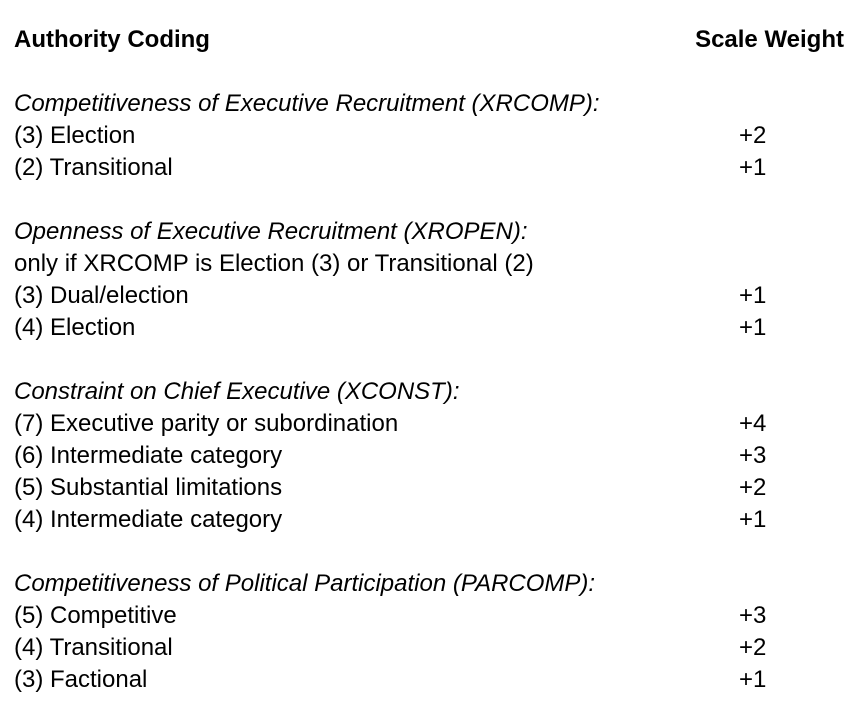 The height and width of the screenshot is (706, 856). What do you see at coordinates (404, 488) in the screenshot?
I see `coding-row: (5) Substantial limitations +2` at bounding box center [404, 488].